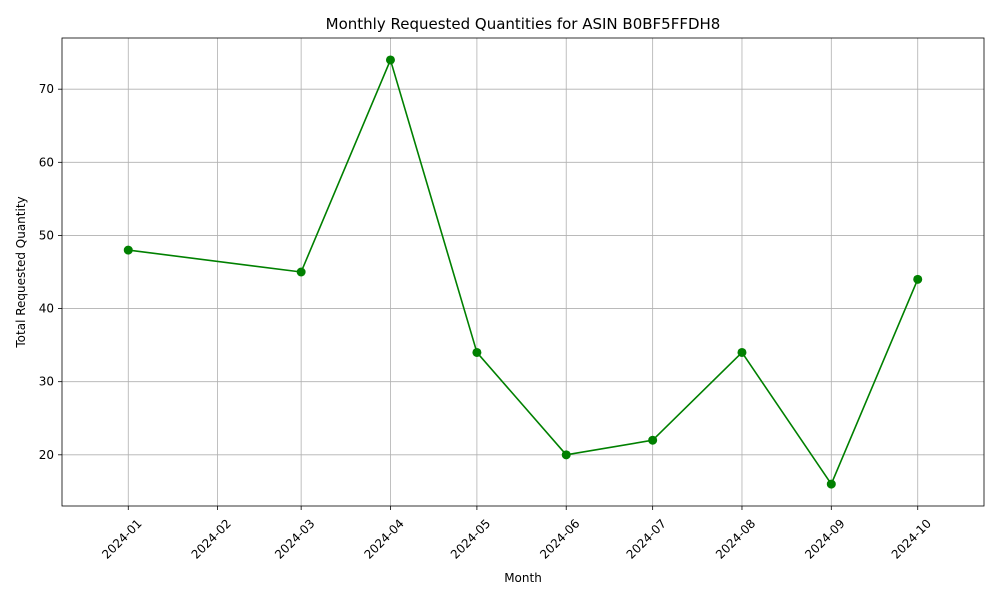 Image resolution: width=1000 pixels, height=604 pixels. I want to click on x-tick-label: 2024-03, so click(294, 538).